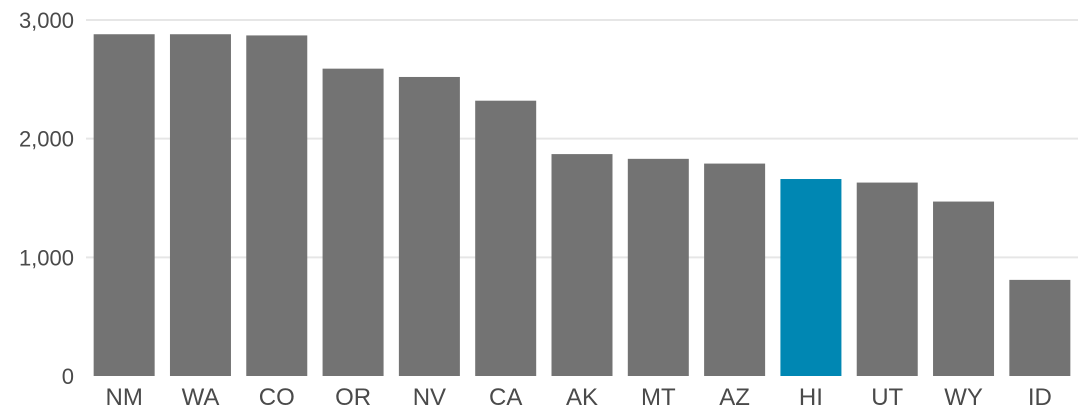 The height and width of the screenshot is (412, 1078). Describe the element at coordinates (123, 397) in the screenshot. I see `x-tick-label-nm: NM` at that location.